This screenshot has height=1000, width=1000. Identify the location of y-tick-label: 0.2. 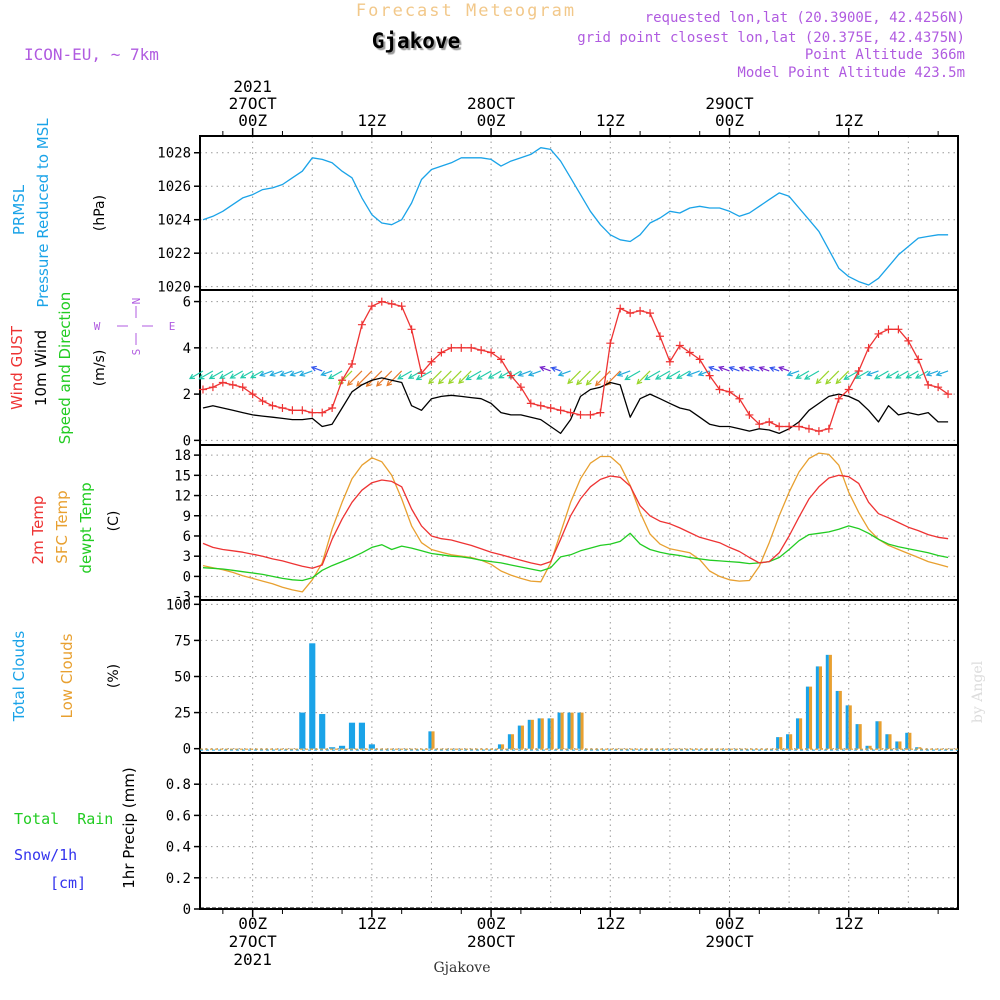
(178, 879).